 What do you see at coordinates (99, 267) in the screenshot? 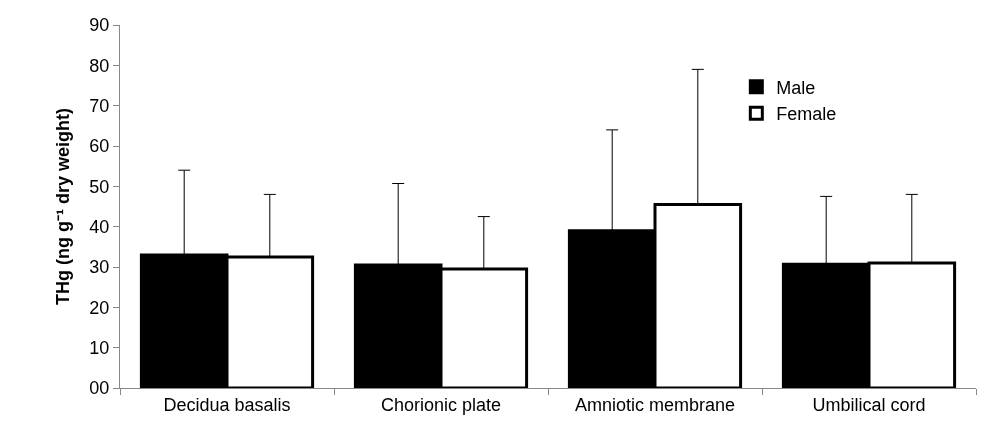
I see `y-tick-label: 30` at bounding box center [99, 267].